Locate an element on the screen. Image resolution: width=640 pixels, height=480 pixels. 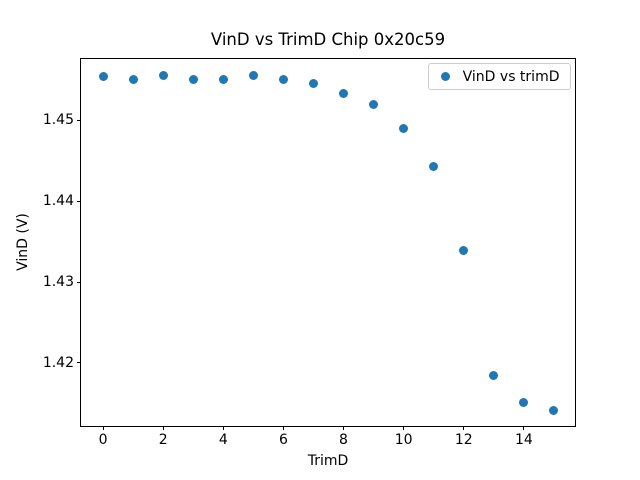
x-tick-label: 8 is located at coordinates (343, 440).